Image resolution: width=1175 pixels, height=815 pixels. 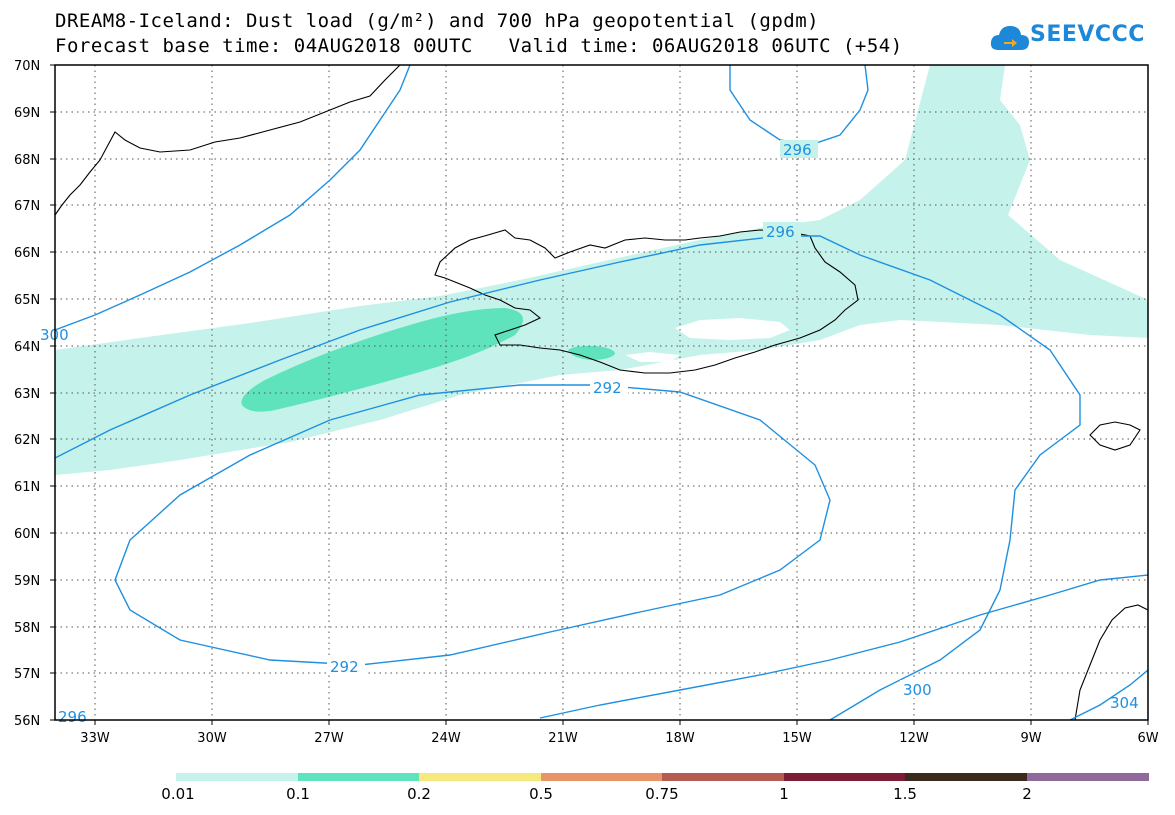 I want to click on legend-label: 1.5, so click(x=905, y=794).